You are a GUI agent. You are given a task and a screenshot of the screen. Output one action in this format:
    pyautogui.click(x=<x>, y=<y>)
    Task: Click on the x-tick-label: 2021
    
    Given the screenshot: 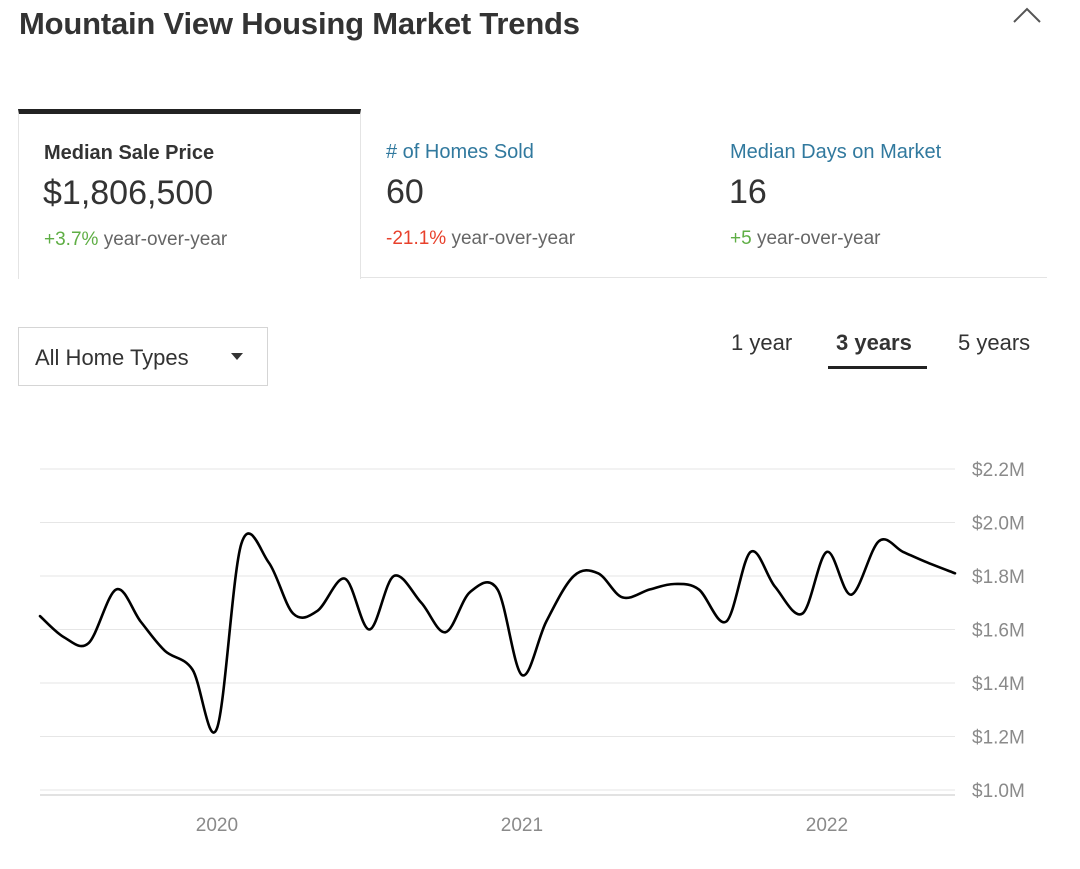 What is the action you would take?
    pyautogui.click(x=522, y=825)
    